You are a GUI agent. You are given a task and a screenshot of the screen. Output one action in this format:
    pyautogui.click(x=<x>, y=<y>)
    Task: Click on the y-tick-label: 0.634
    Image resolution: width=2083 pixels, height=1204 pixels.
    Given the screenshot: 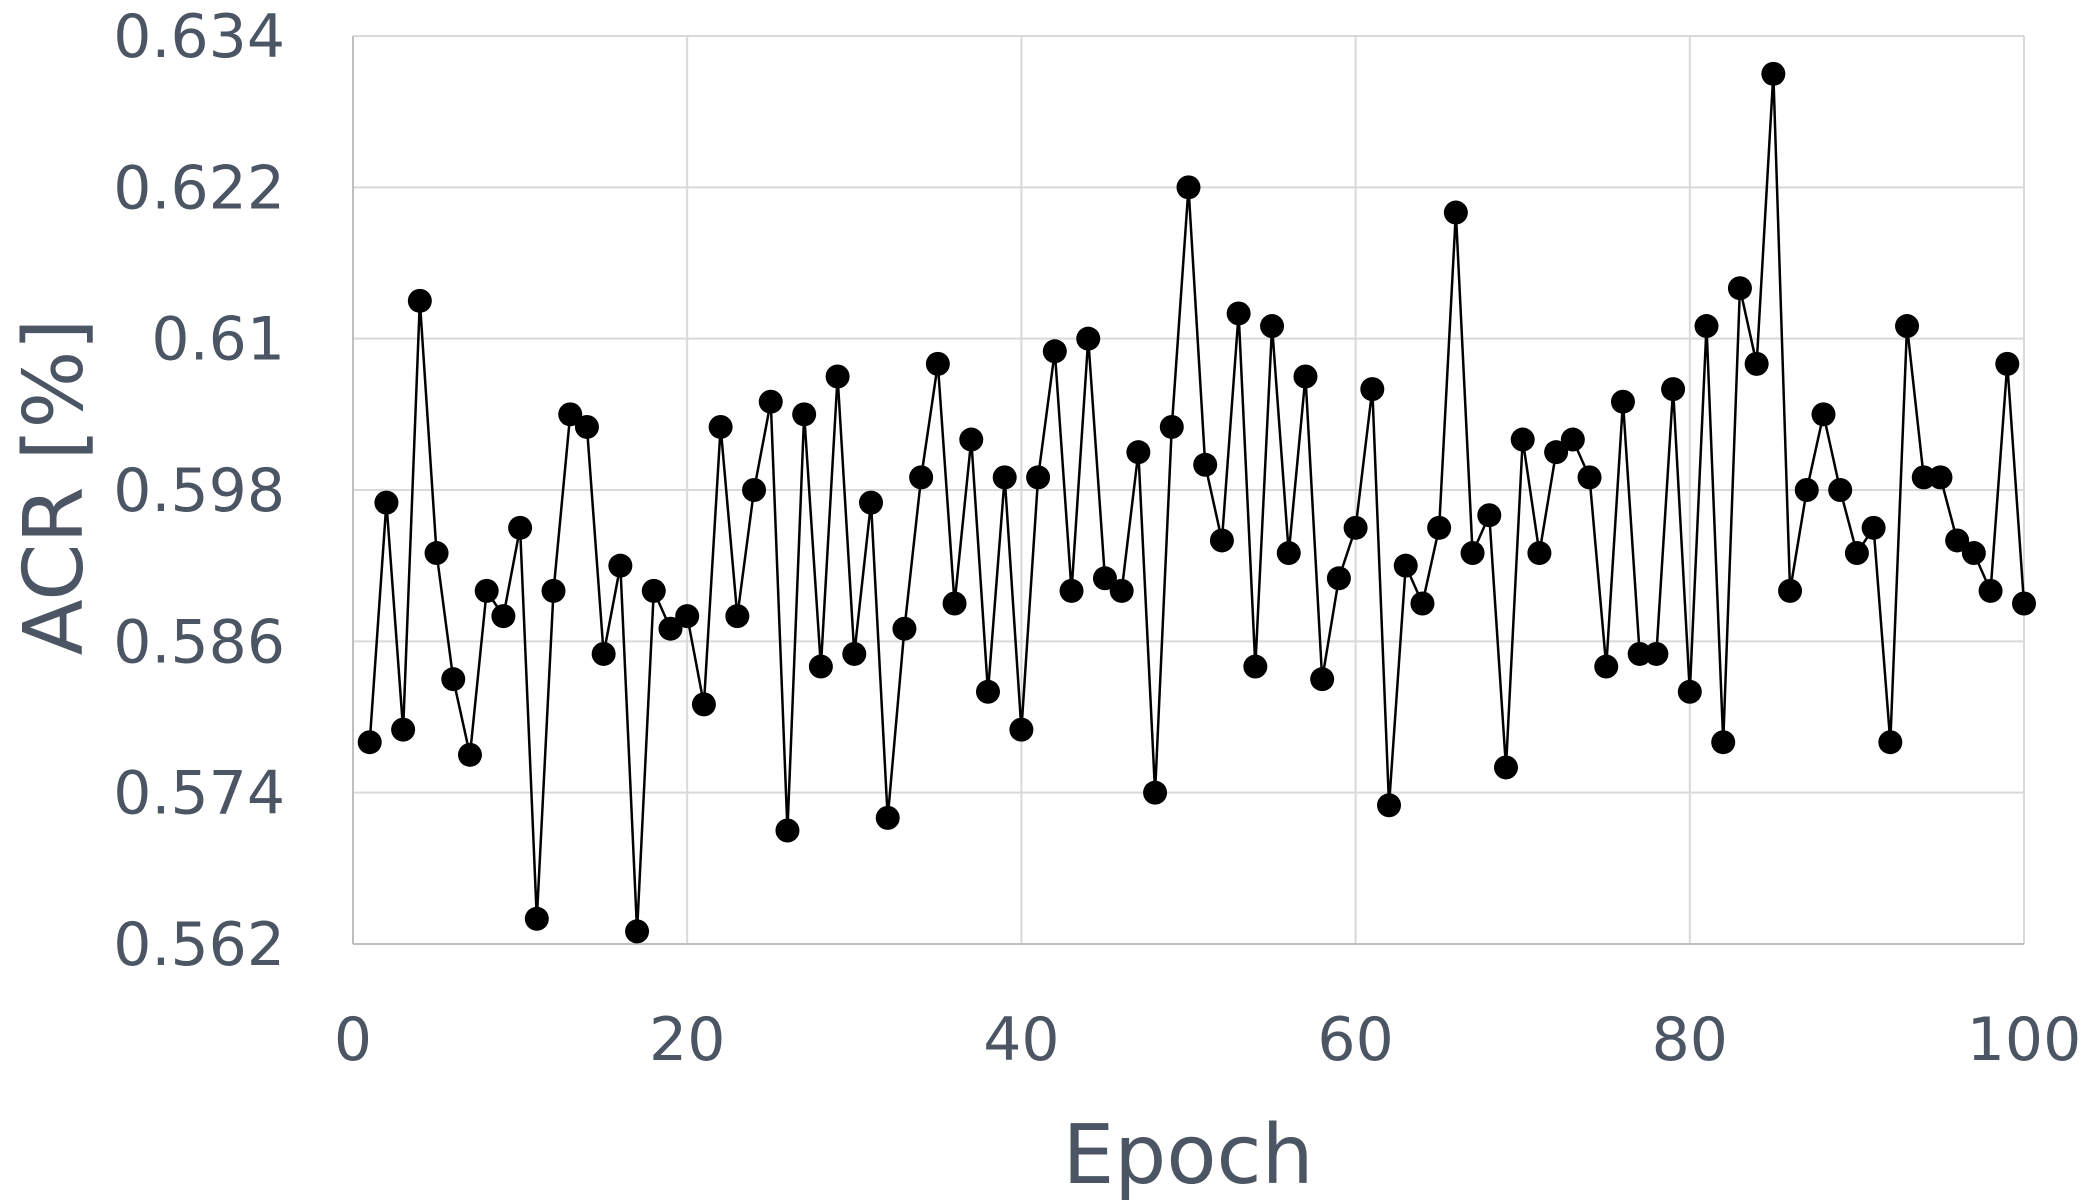 What is the action you would take?
    pyautogui.click(x=199, y=37)
    